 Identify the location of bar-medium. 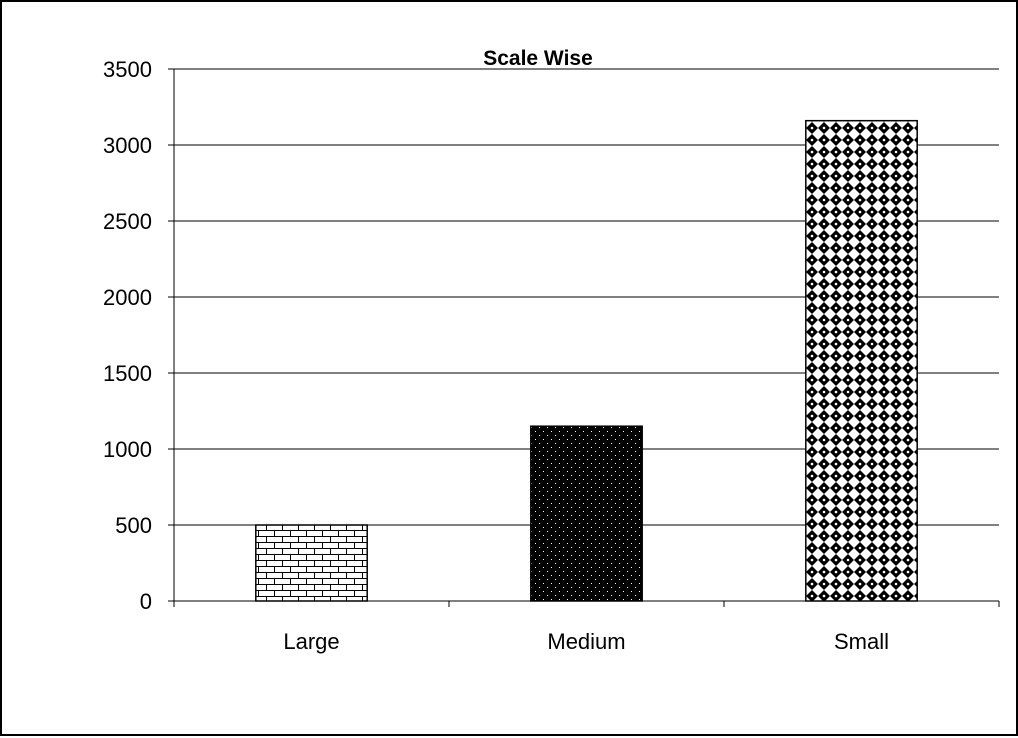
(586, 513).